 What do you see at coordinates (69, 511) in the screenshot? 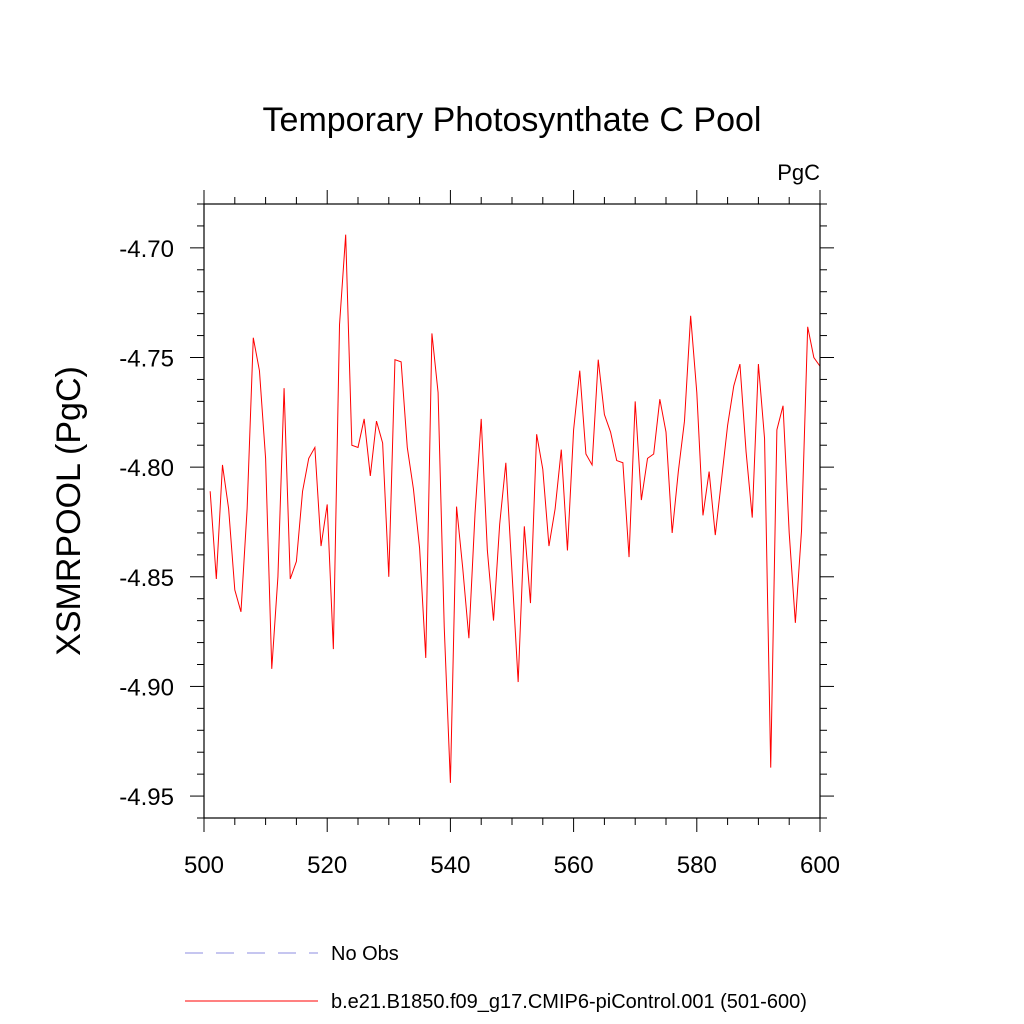
I see `y-axis-label: XSMRPOOL (PgC)` at bounding box center [69, 511].